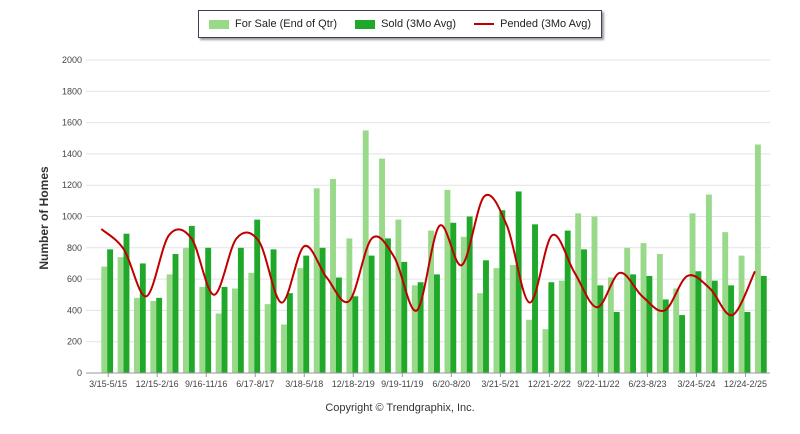 The width and height of the screenshot is (800, 434). I want to click on x-tick-label: 12/18-2/19, so click(353, 384).